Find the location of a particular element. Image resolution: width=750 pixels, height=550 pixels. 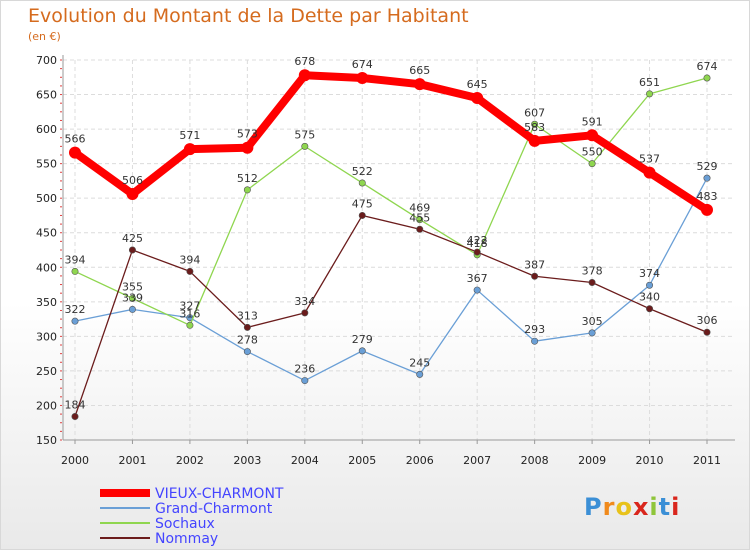

data-label-sochaux: 355 is located at coordinates (132, 286).